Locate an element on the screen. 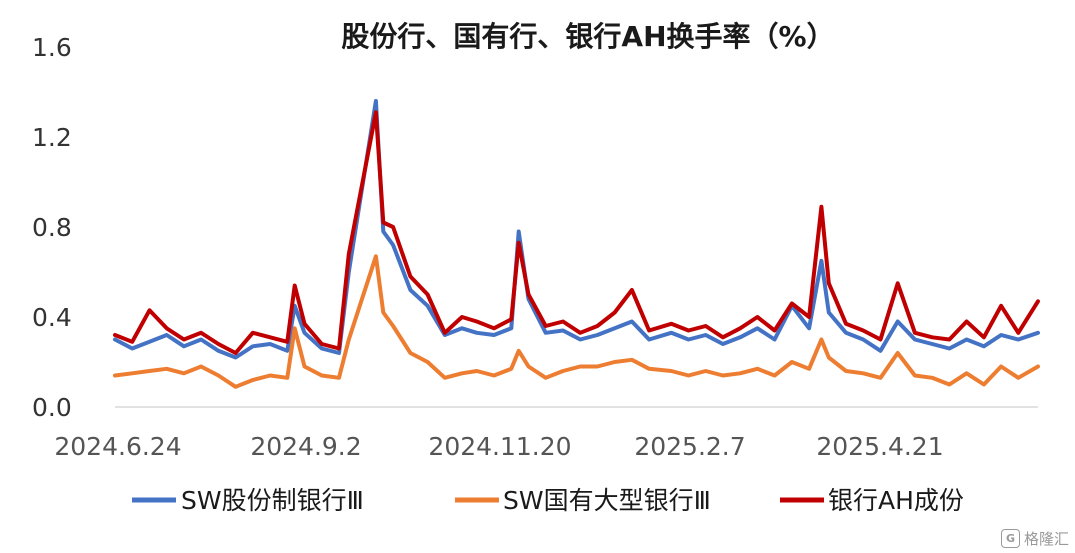 The width and height of the screenshot is (1075, 553). x-tick-label: 2025.4.21 is located at coordinates (879, 446).